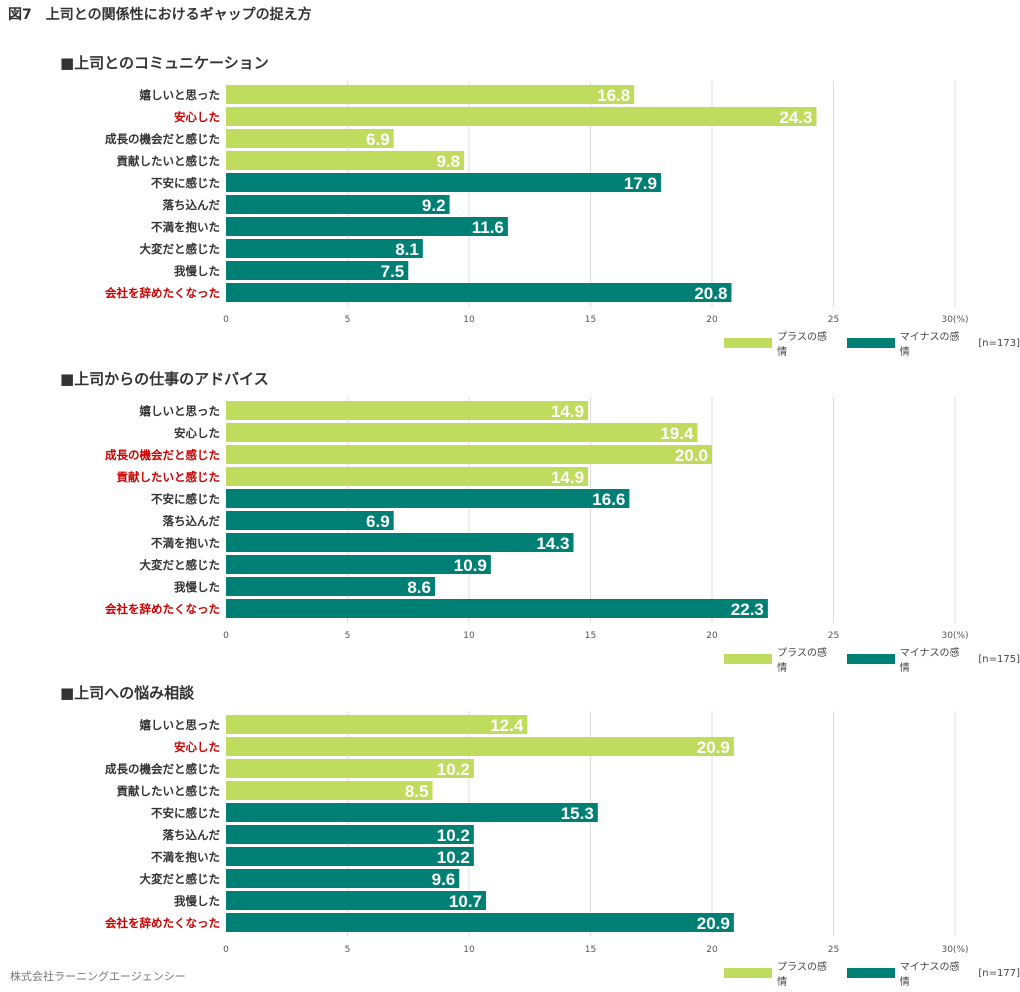 This screenshot has height=992, width=1020. Describe the element at coordinates (164, 63) in the screenshot. I see `chart-title: ■上司とのコミュニケーション` at that location.